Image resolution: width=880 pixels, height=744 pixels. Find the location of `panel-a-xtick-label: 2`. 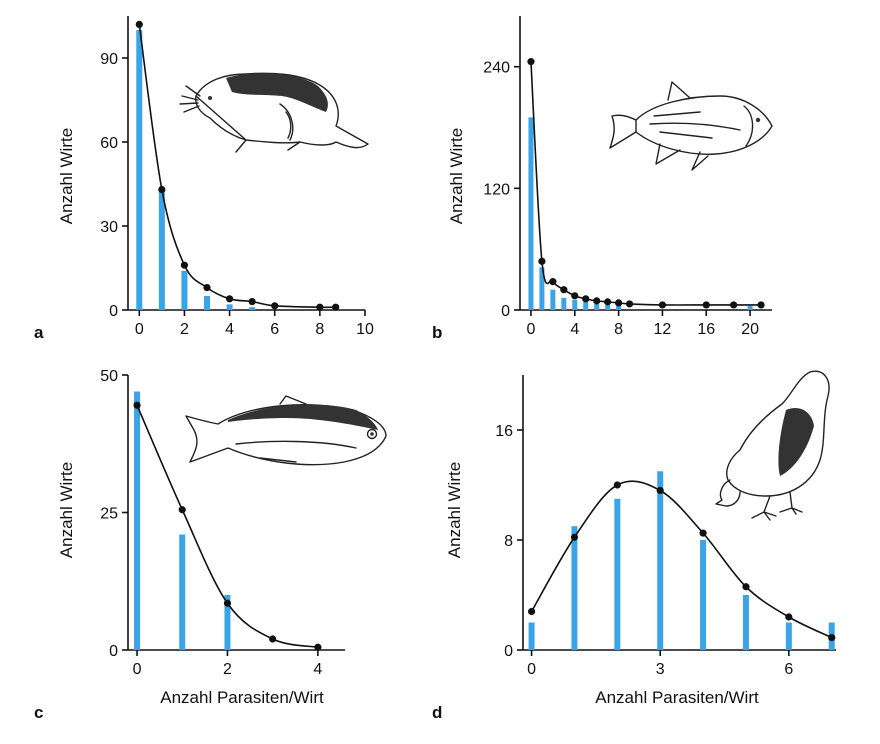

panel-a-xtick-label: 2 is located at coordinates (184, 329).